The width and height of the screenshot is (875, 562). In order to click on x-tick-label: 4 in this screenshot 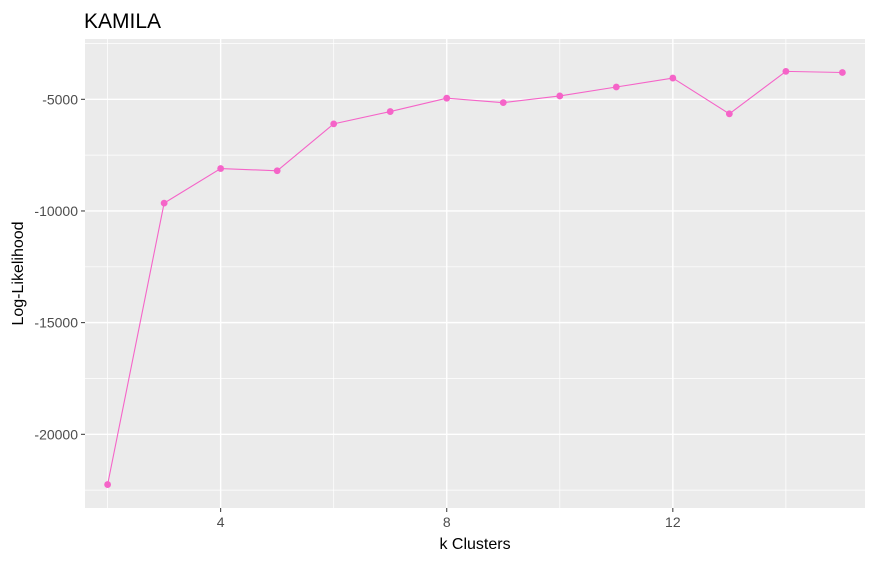, I will do `click(221, 522)`.